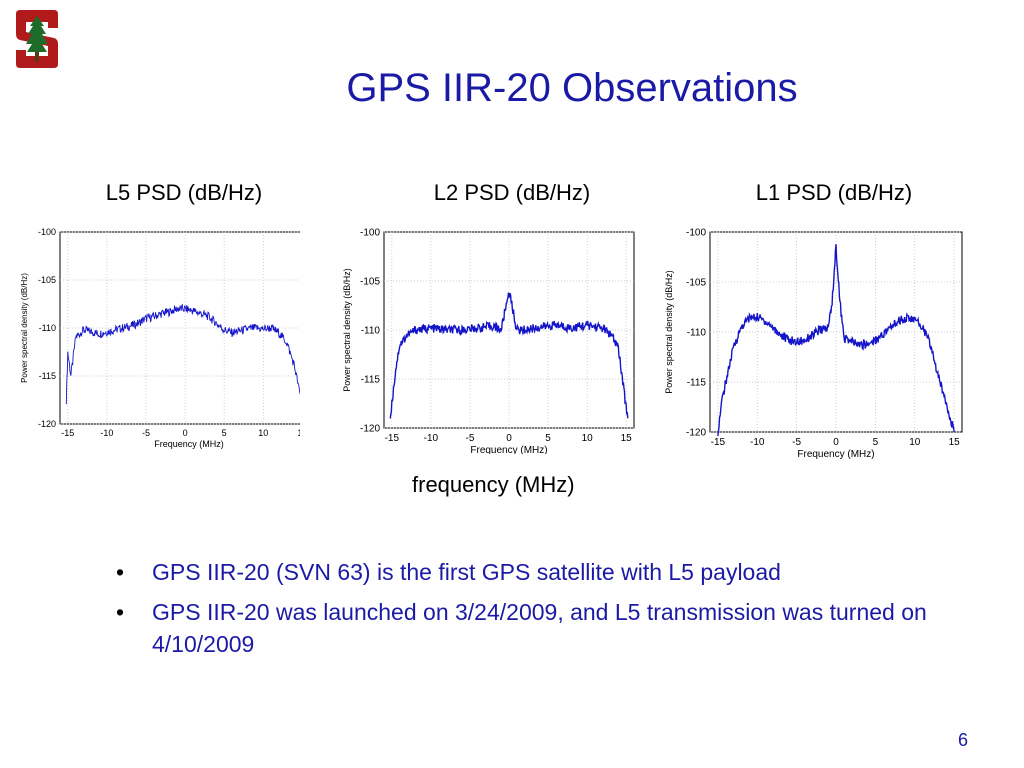  I want to click on page-number: 6, so click(962, 740).